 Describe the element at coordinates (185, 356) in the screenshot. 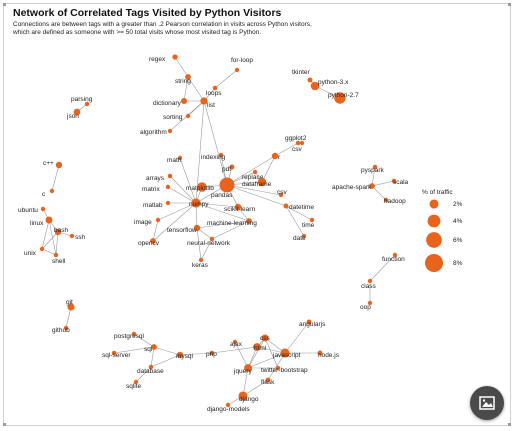

I see `node-label-mysql: mysql` at that location.